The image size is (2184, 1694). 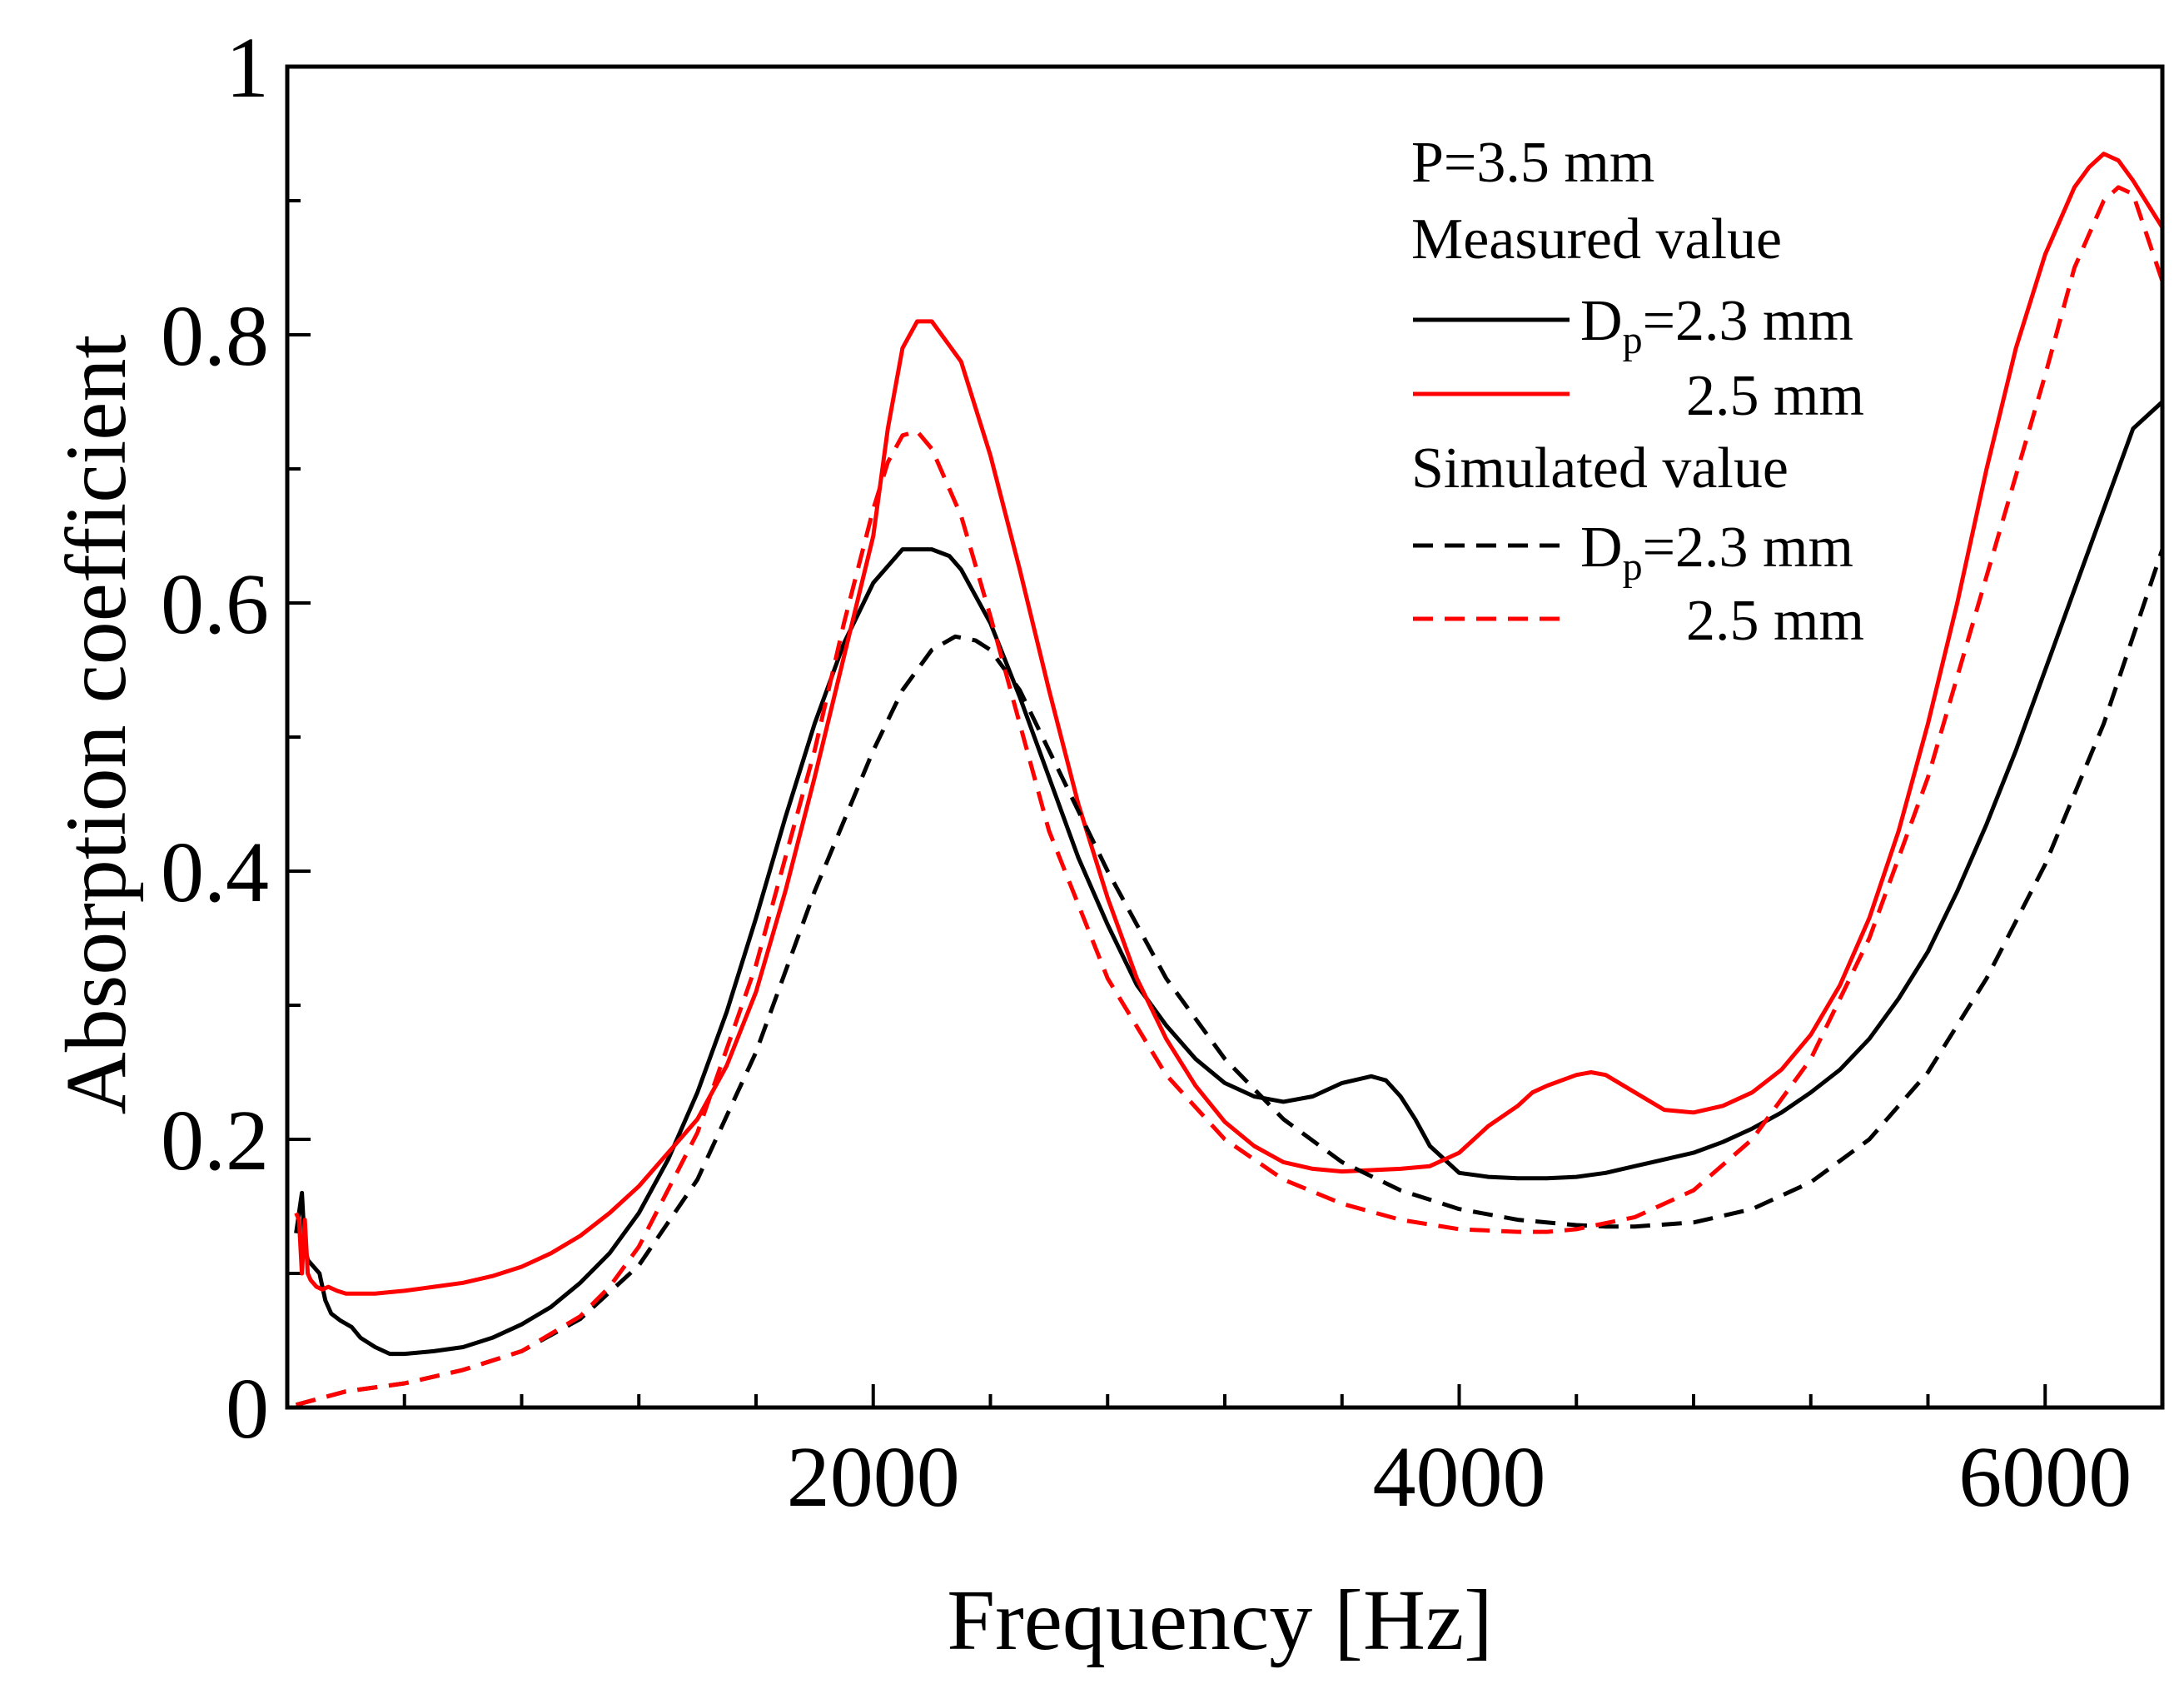 What do you see at coordinates (248, 68) in the screenshot?
I see `y-tick-label: 1` at bounding box center [248, 68].